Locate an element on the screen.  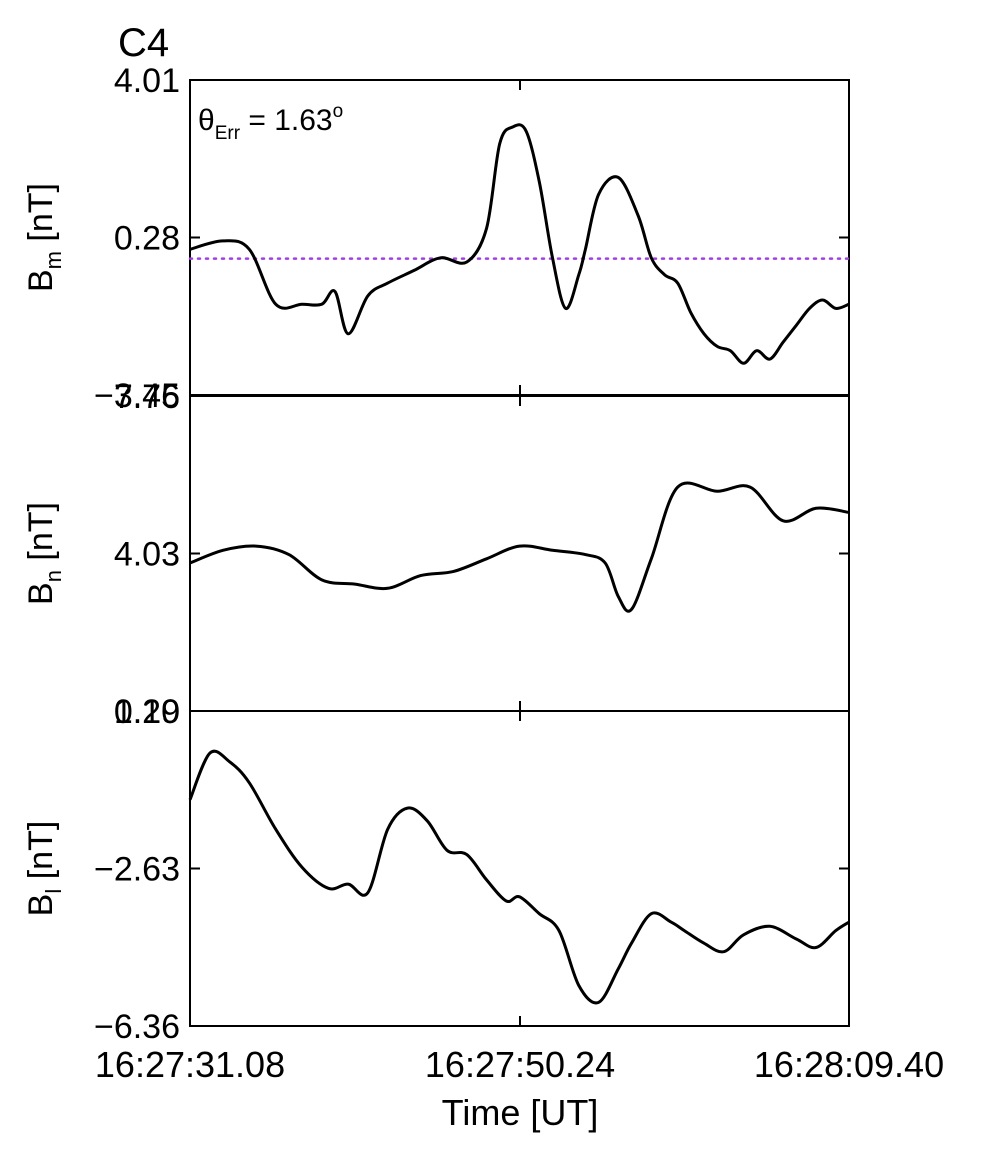
x-axis-label: Time [UT] is located at coordinates (520, 1112).